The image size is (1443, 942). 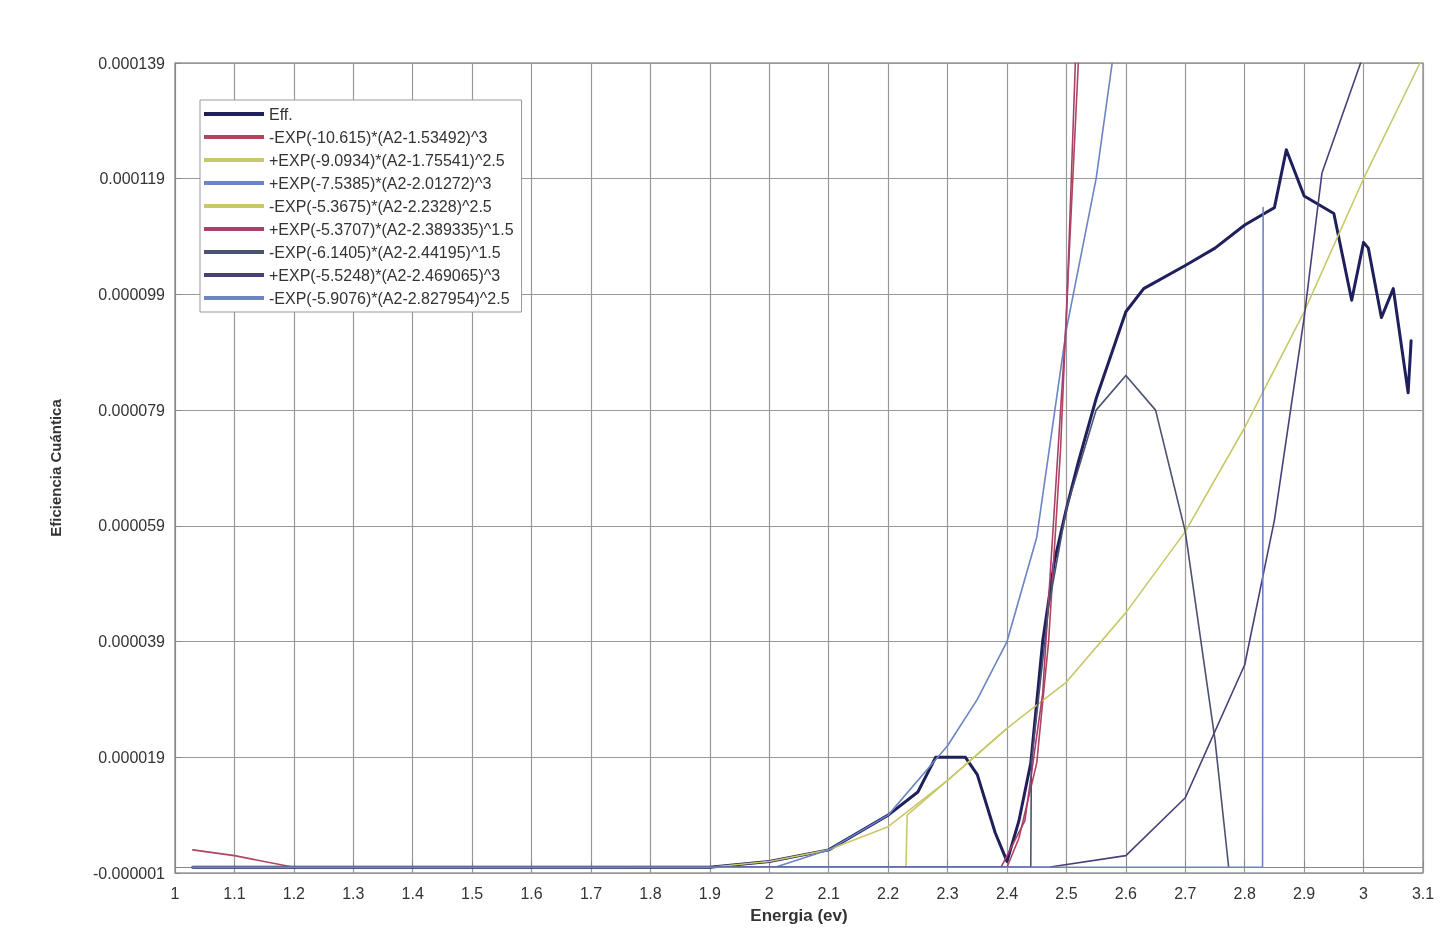 What do you see at coordinates (380, 206) in the screenshot?
I see `legend-label: -EXP(-5.3675)*(A2-2.2328)^2.5` at bounding box center [380, 206].